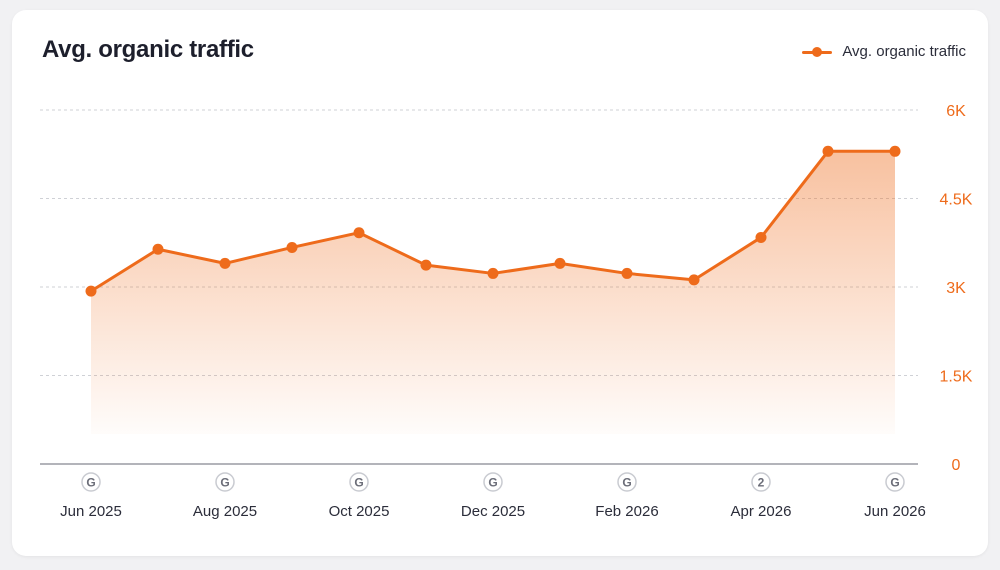  Describe the element at coordinates (148, 49) in the screenshot. I see `chart-title: Avg. organic traffic` at that location.